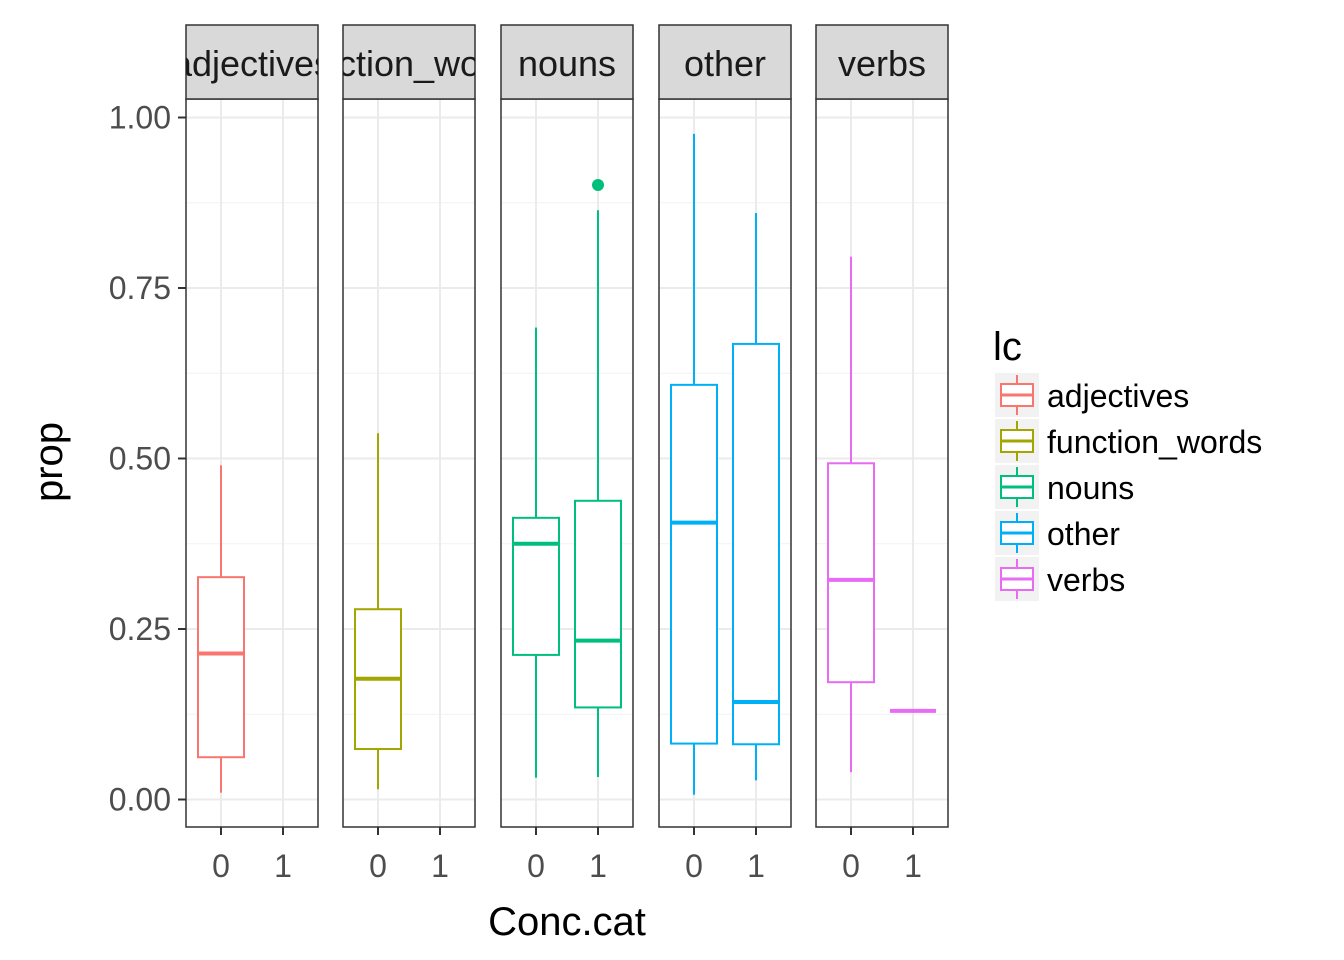 This screenshot has height=960, width=1344. What do you see at coordinates (140, 288) in the screenshot?
I see `y-tick-label: 0.75` at bounding box center [140, 288].